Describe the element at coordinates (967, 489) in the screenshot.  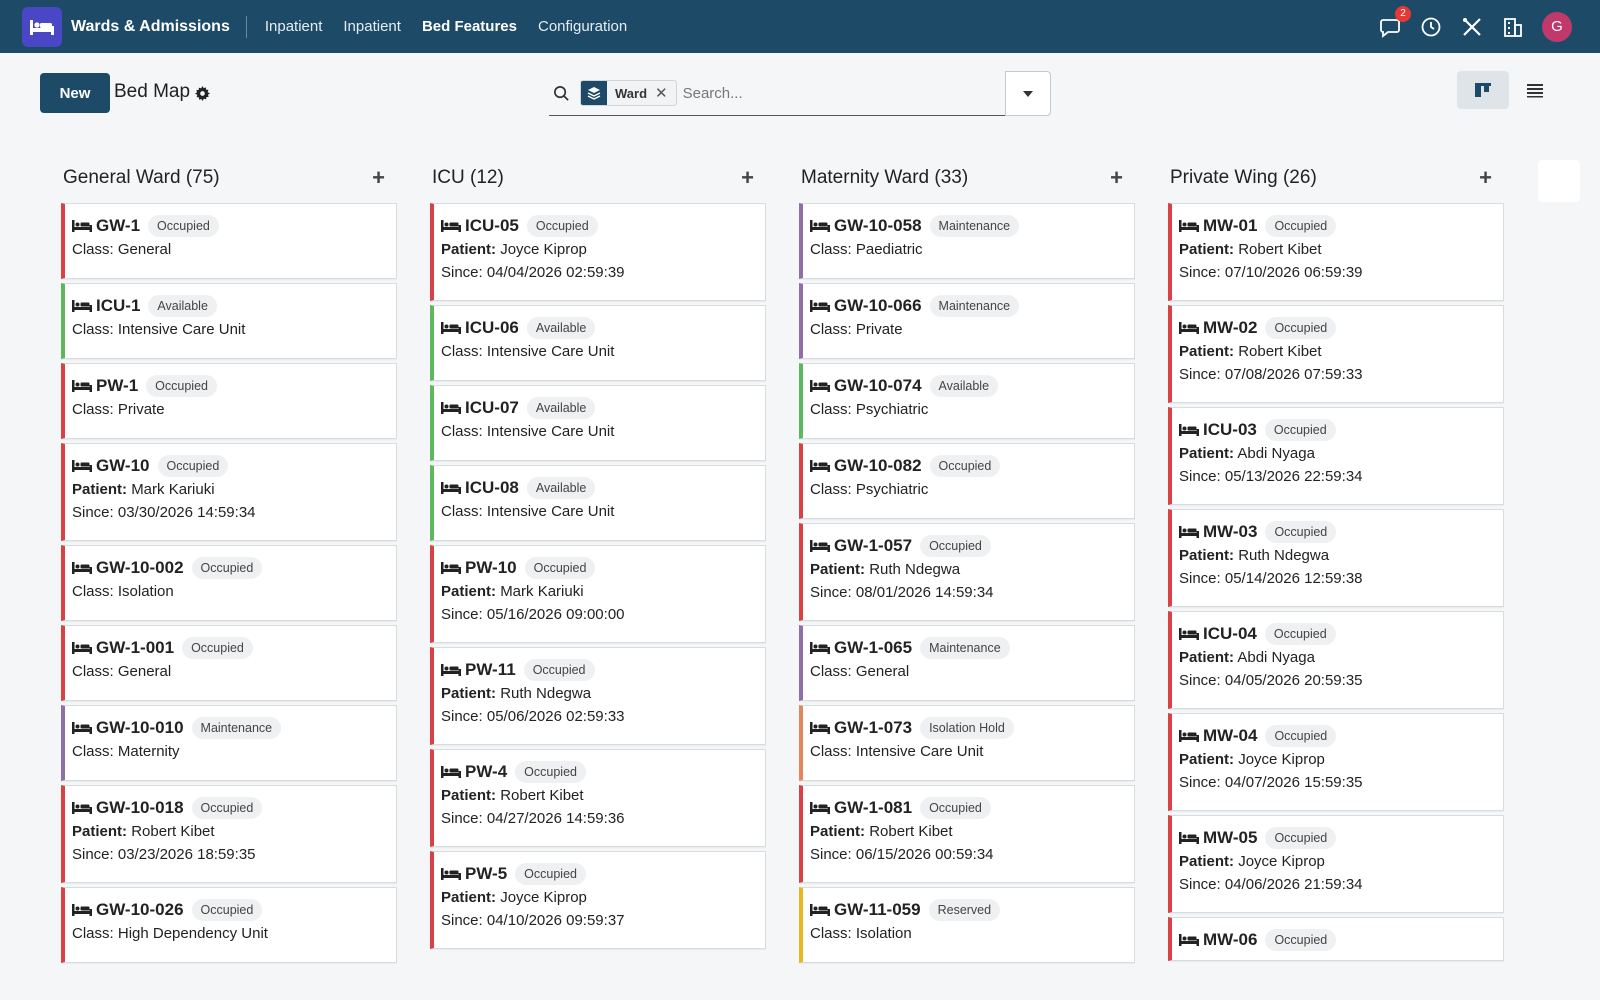
I see `class-line: Class: Psychiatric` at that location.